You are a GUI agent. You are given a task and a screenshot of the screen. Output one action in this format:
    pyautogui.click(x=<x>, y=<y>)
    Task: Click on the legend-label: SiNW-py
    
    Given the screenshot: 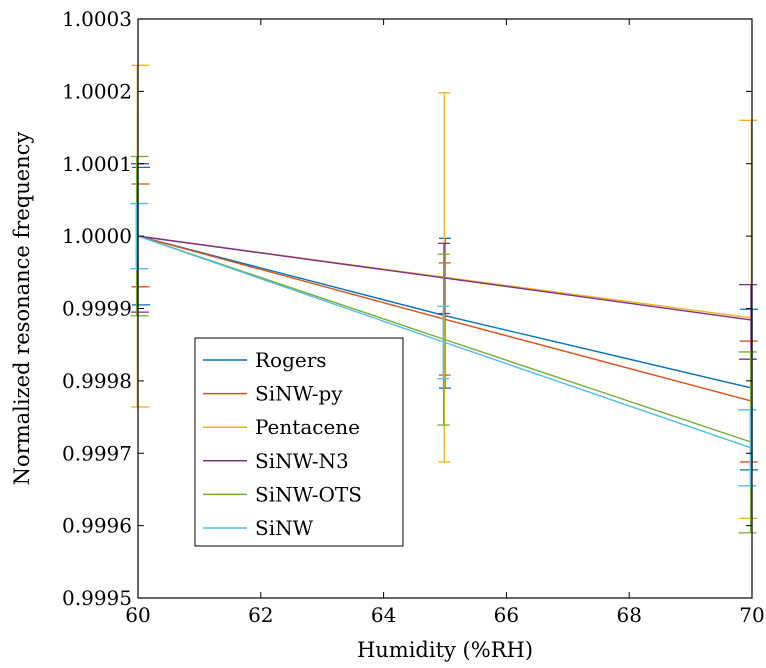 What is the action you would take?
    pyautogui.click(x=299, y=394)
    